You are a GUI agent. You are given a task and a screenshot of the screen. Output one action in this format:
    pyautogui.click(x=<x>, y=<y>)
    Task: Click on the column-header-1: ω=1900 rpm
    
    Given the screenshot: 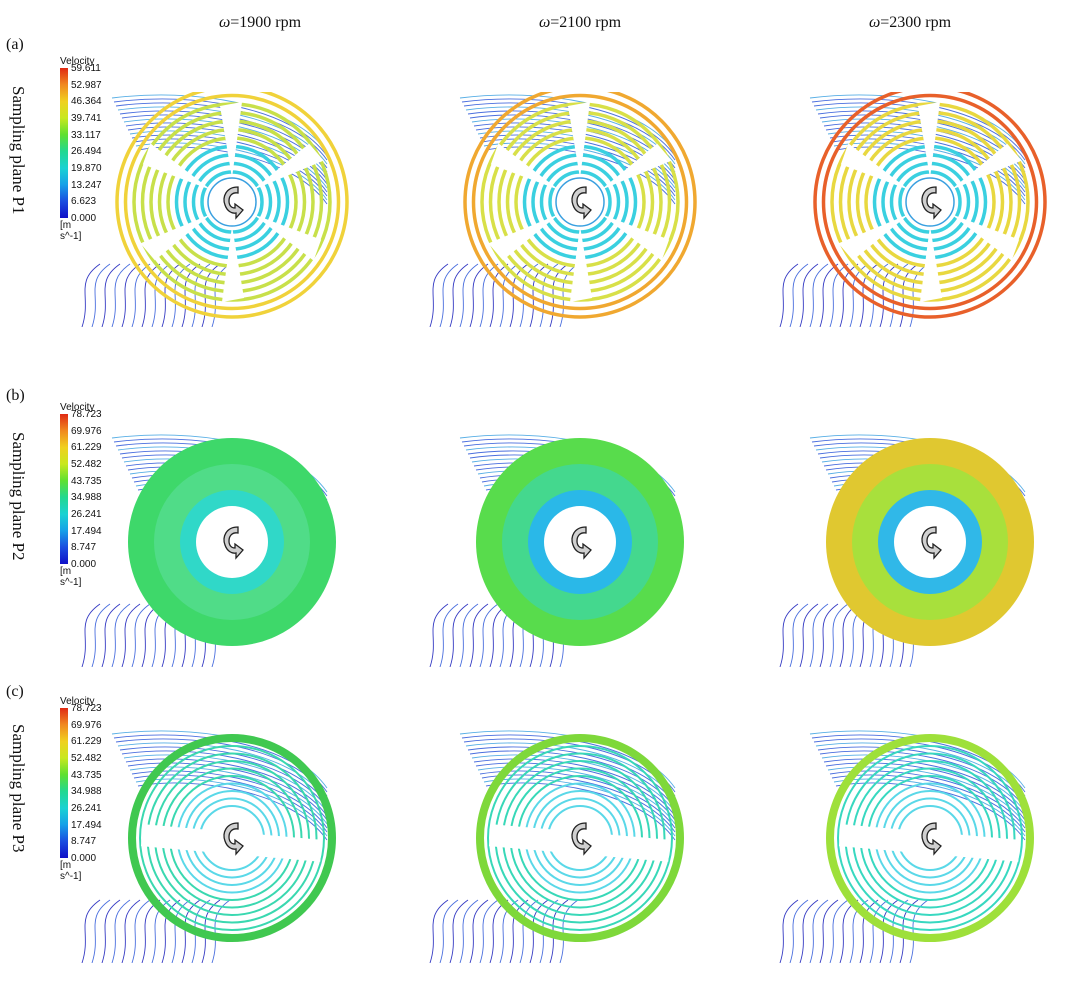 What is the action you would take?
    pyautogui.click(x=260, y=23)
    